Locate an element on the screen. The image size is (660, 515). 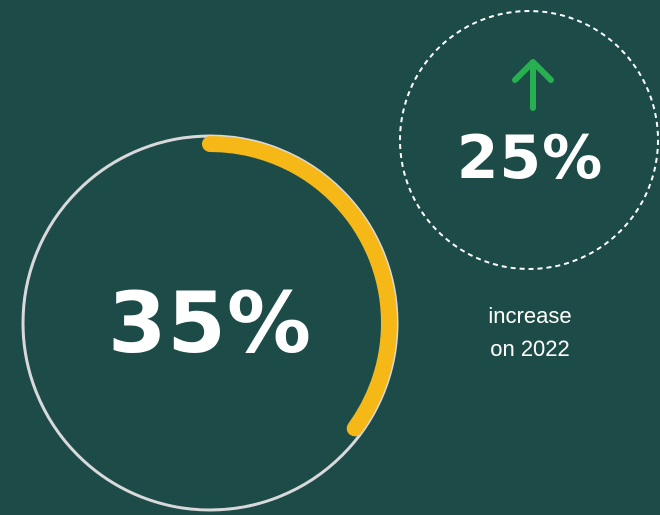
caption-line-2: on 2022 is located at coordinates (530, 348).